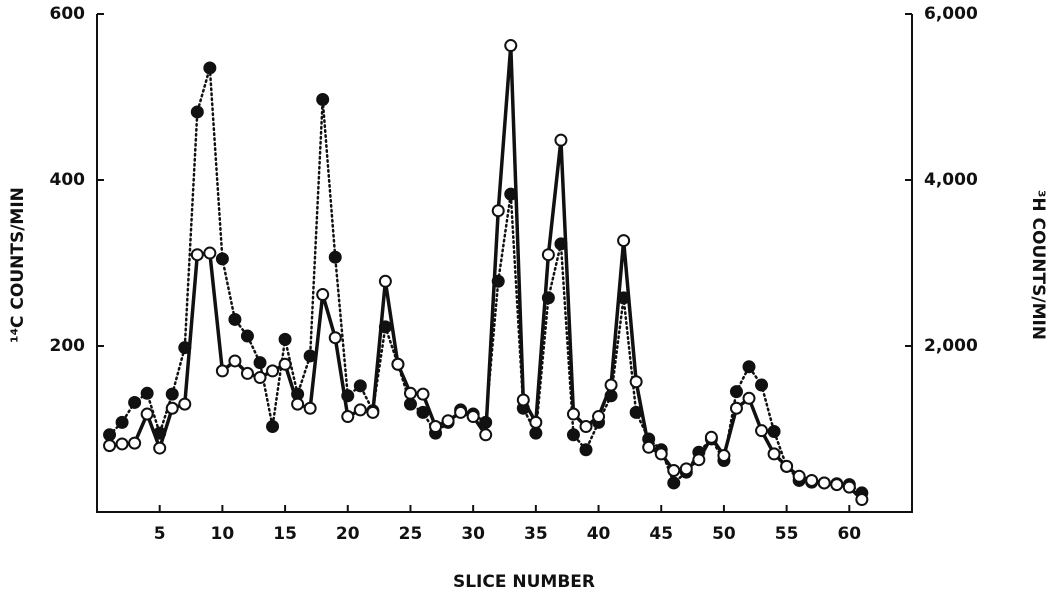 The height and width of the screenshot is (598, 1057). Describe the element at coordinates (951, 346) in the screenshot. I see `y2-tick-label: 2,000` at that location.